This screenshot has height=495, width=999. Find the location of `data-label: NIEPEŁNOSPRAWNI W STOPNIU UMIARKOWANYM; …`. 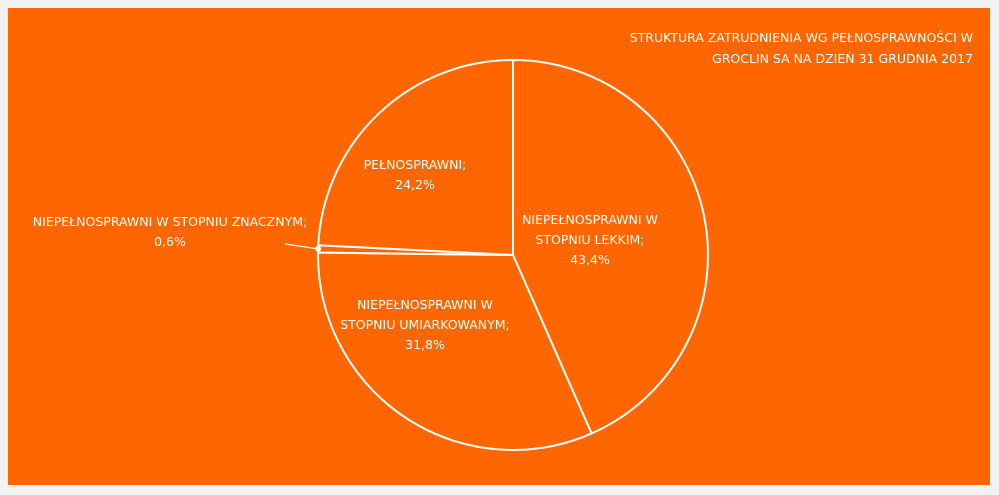

data-label: NIEPEŁNOSPRAWNI W STOPNIU UMIARKOWANYM; … is located at coordinates (425, 325).